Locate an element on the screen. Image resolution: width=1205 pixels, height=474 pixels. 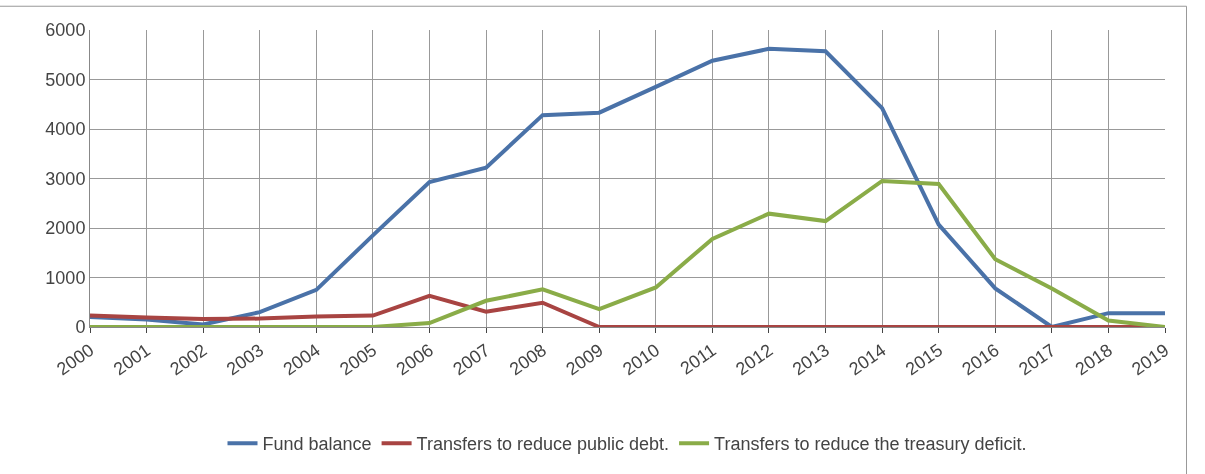
y-tick-label: 6000 is located at coordinates (65, 30).